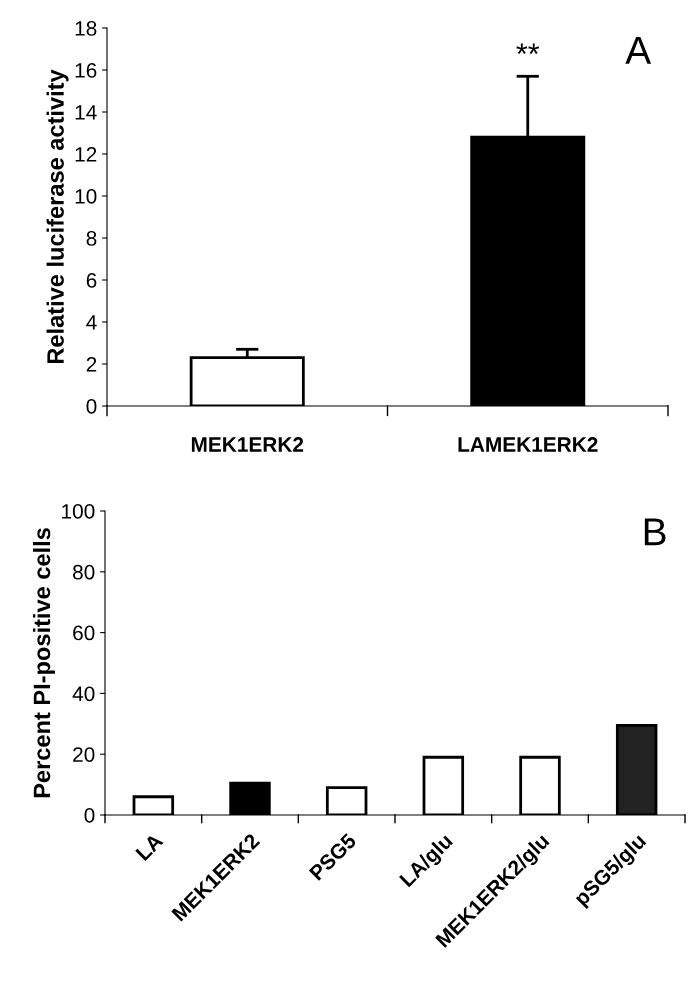 The image size is (696, 1003). What do you see at coordinates (638, 50) in the screenshot?
I see `annotation: A` at bounding box center [638, 50].